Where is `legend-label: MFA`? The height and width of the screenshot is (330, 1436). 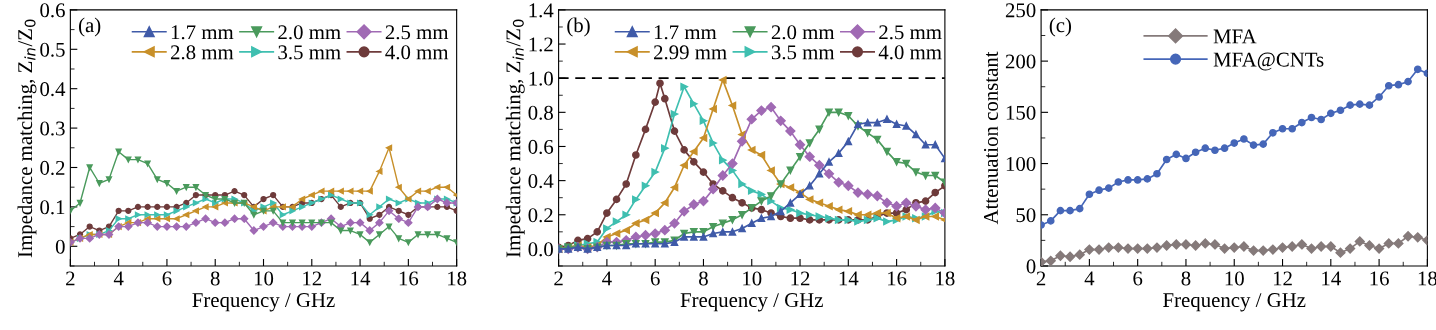
legend-label: MFA is located at coordinates (1235, 36).